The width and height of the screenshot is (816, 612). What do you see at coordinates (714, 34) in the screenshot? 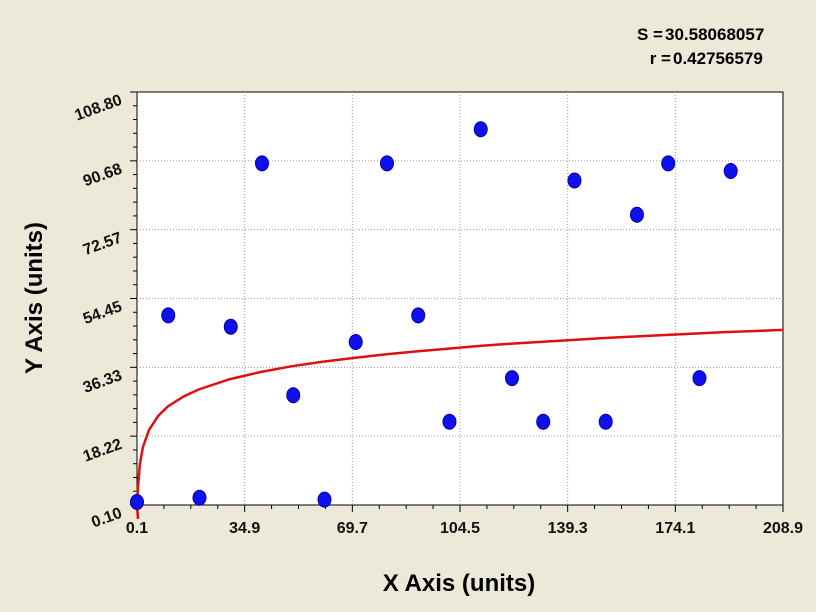
I see `s-stat-value: 30.58068057` at bounding box center [714, 34].